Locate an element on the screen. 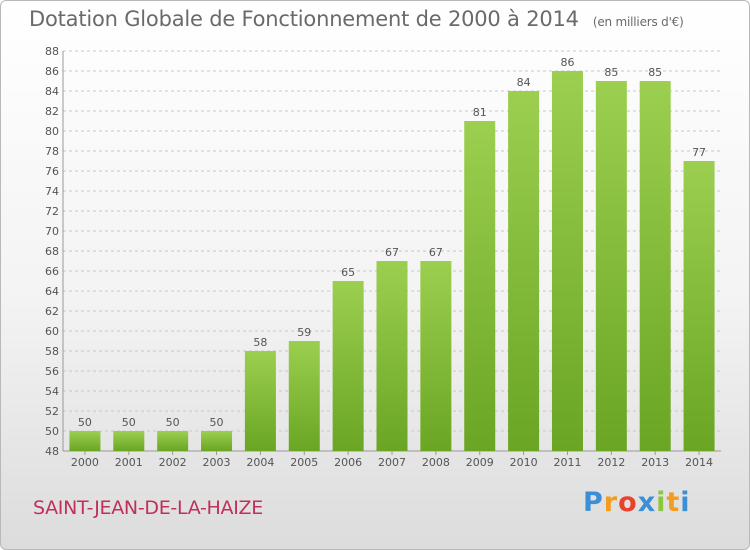 The height and width of the screenshot is (550, 750). y-tick-label: 48 is located at coordinates (52, 451).